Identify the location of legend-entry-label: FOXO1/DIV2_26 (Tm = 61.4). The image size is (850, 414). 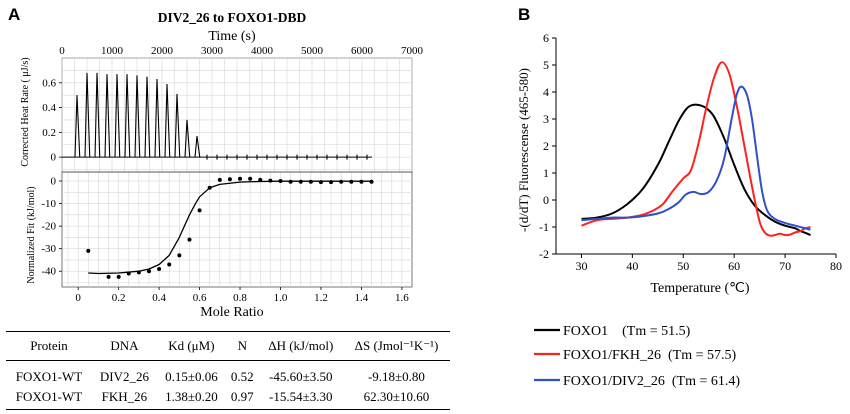
(651, 381).